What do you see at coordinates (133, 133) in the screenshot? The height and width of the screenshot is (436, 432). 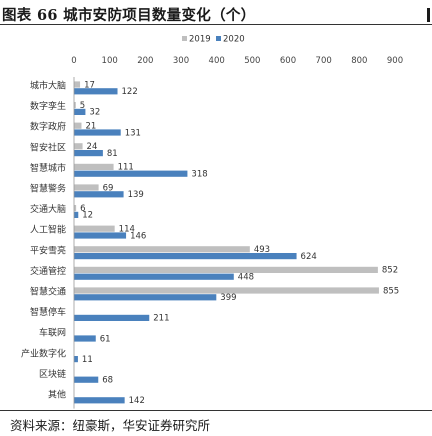 I see `data-label-2020-2: 131` at bounding box center [133, 133].